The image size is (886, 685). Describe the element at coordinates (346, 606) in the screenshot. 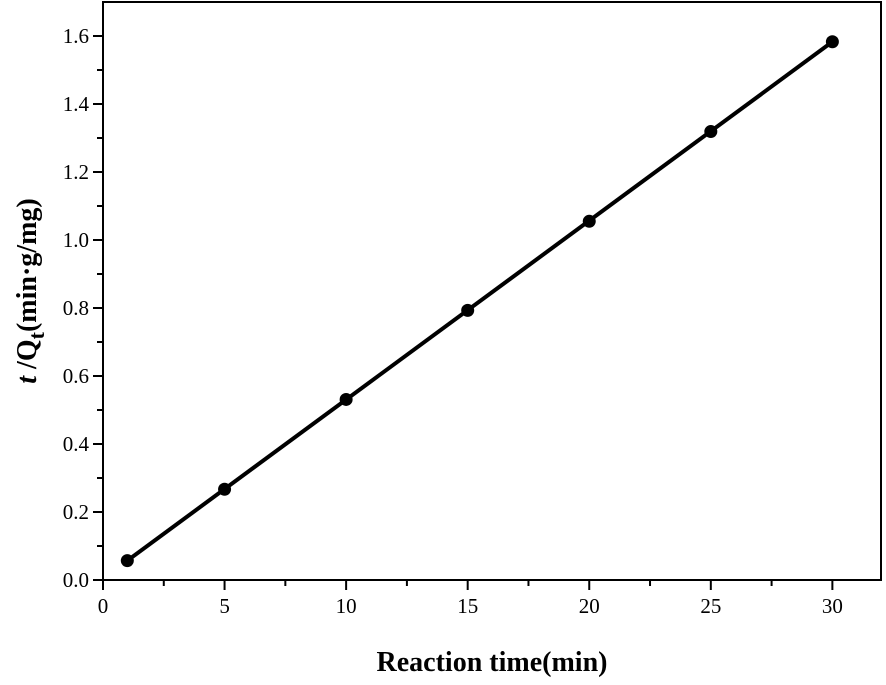

I see `x-tick-label: 10` at that location.